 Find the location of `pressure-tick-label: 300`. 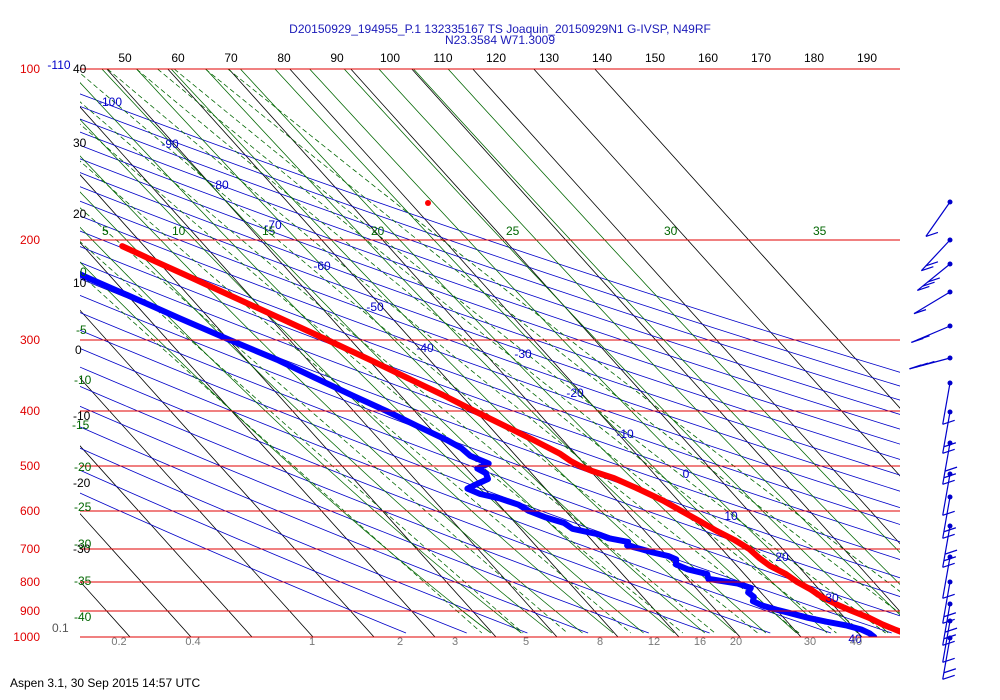

pressure-tick-label: 300 is located at coordinates (30, 340).